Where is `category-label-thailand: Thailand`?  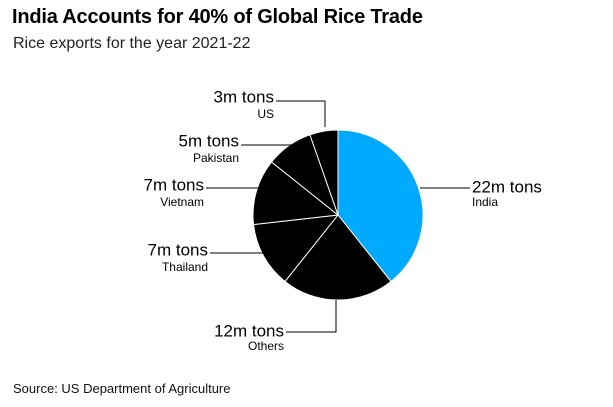
category-label-thailand: Thailand is located at coordinates (185, 267).